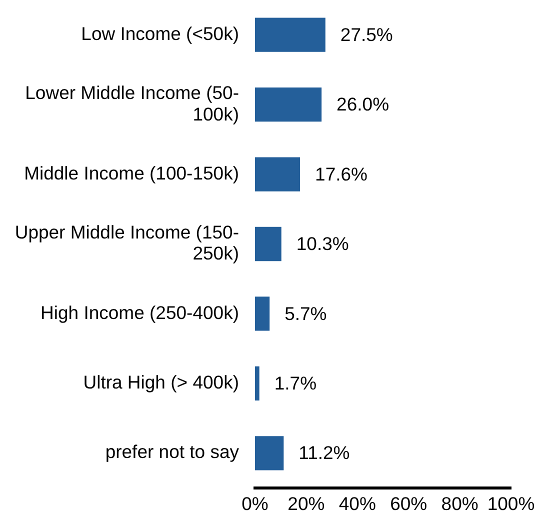 Image resolution: width=535 pixels, height=517 pixels. I want to click on data-label: 10.3%, so click(322, 243).